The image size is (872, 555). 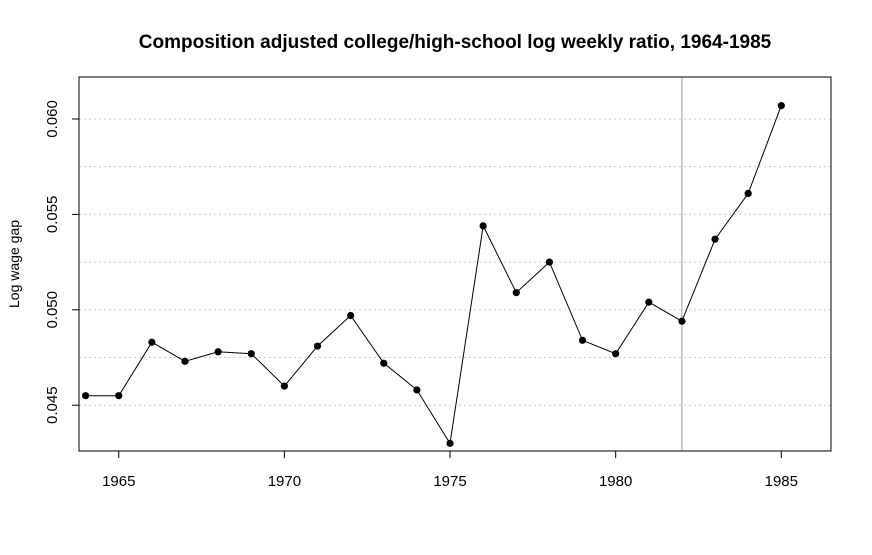 What do you see at coordinates (450, 470) in the screenshot?
I see `x-axis: 1965 1970 1975 1980 1985` at bounding box center [450, 470].